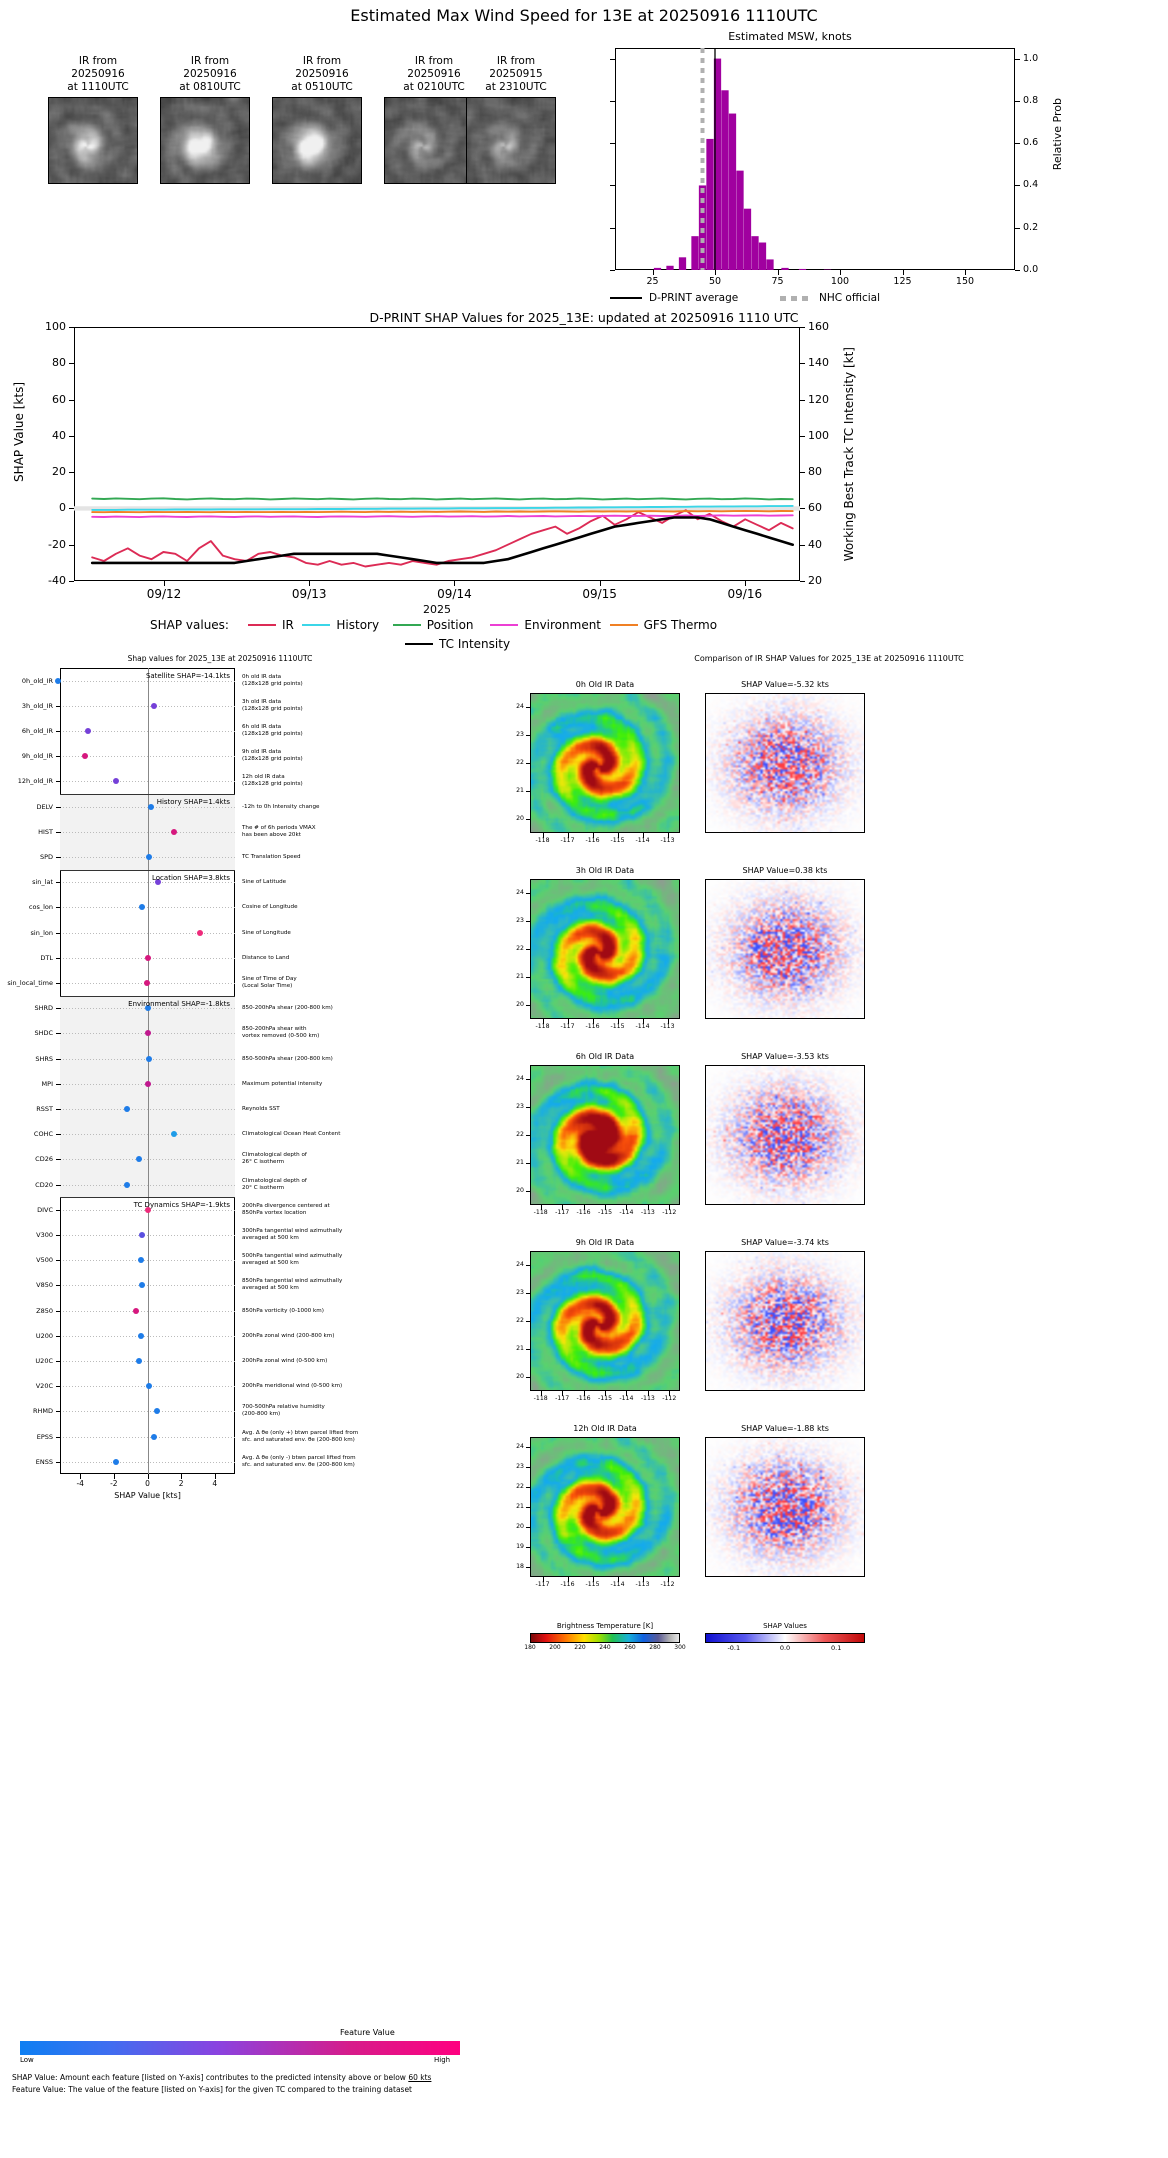 The height and width of the screenshot is (2158, 1168). Describe the element at coordinates (715, 281) in the screenshot. I see `histogram-xtick-label: 50` at that location.